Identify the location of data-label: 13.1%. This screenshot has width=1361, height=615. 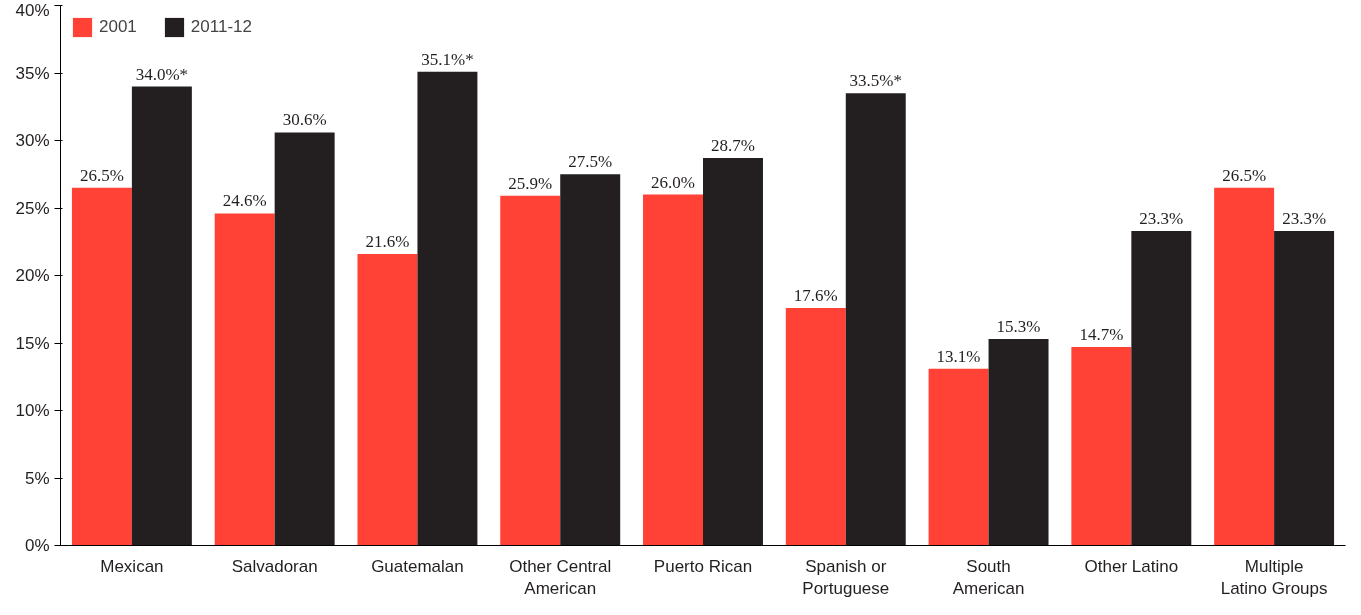
(958, 356).